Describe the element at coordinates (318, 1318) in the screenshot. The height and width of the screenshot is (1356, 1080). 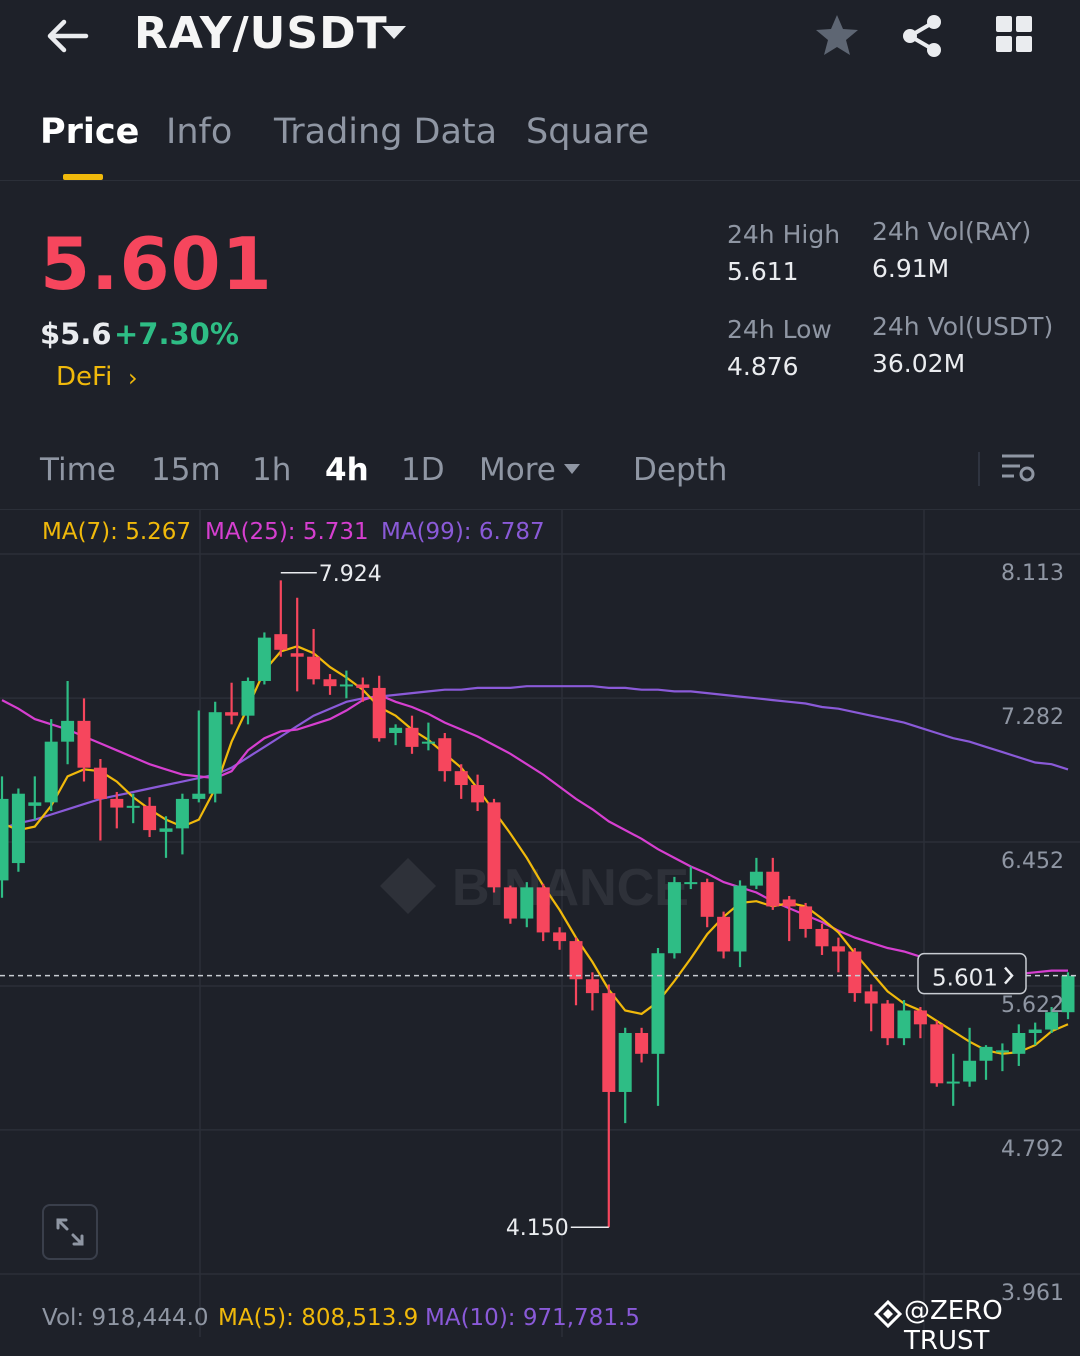
I see `volume-ma5-legend: MA(5): 808,513.9` at that location.